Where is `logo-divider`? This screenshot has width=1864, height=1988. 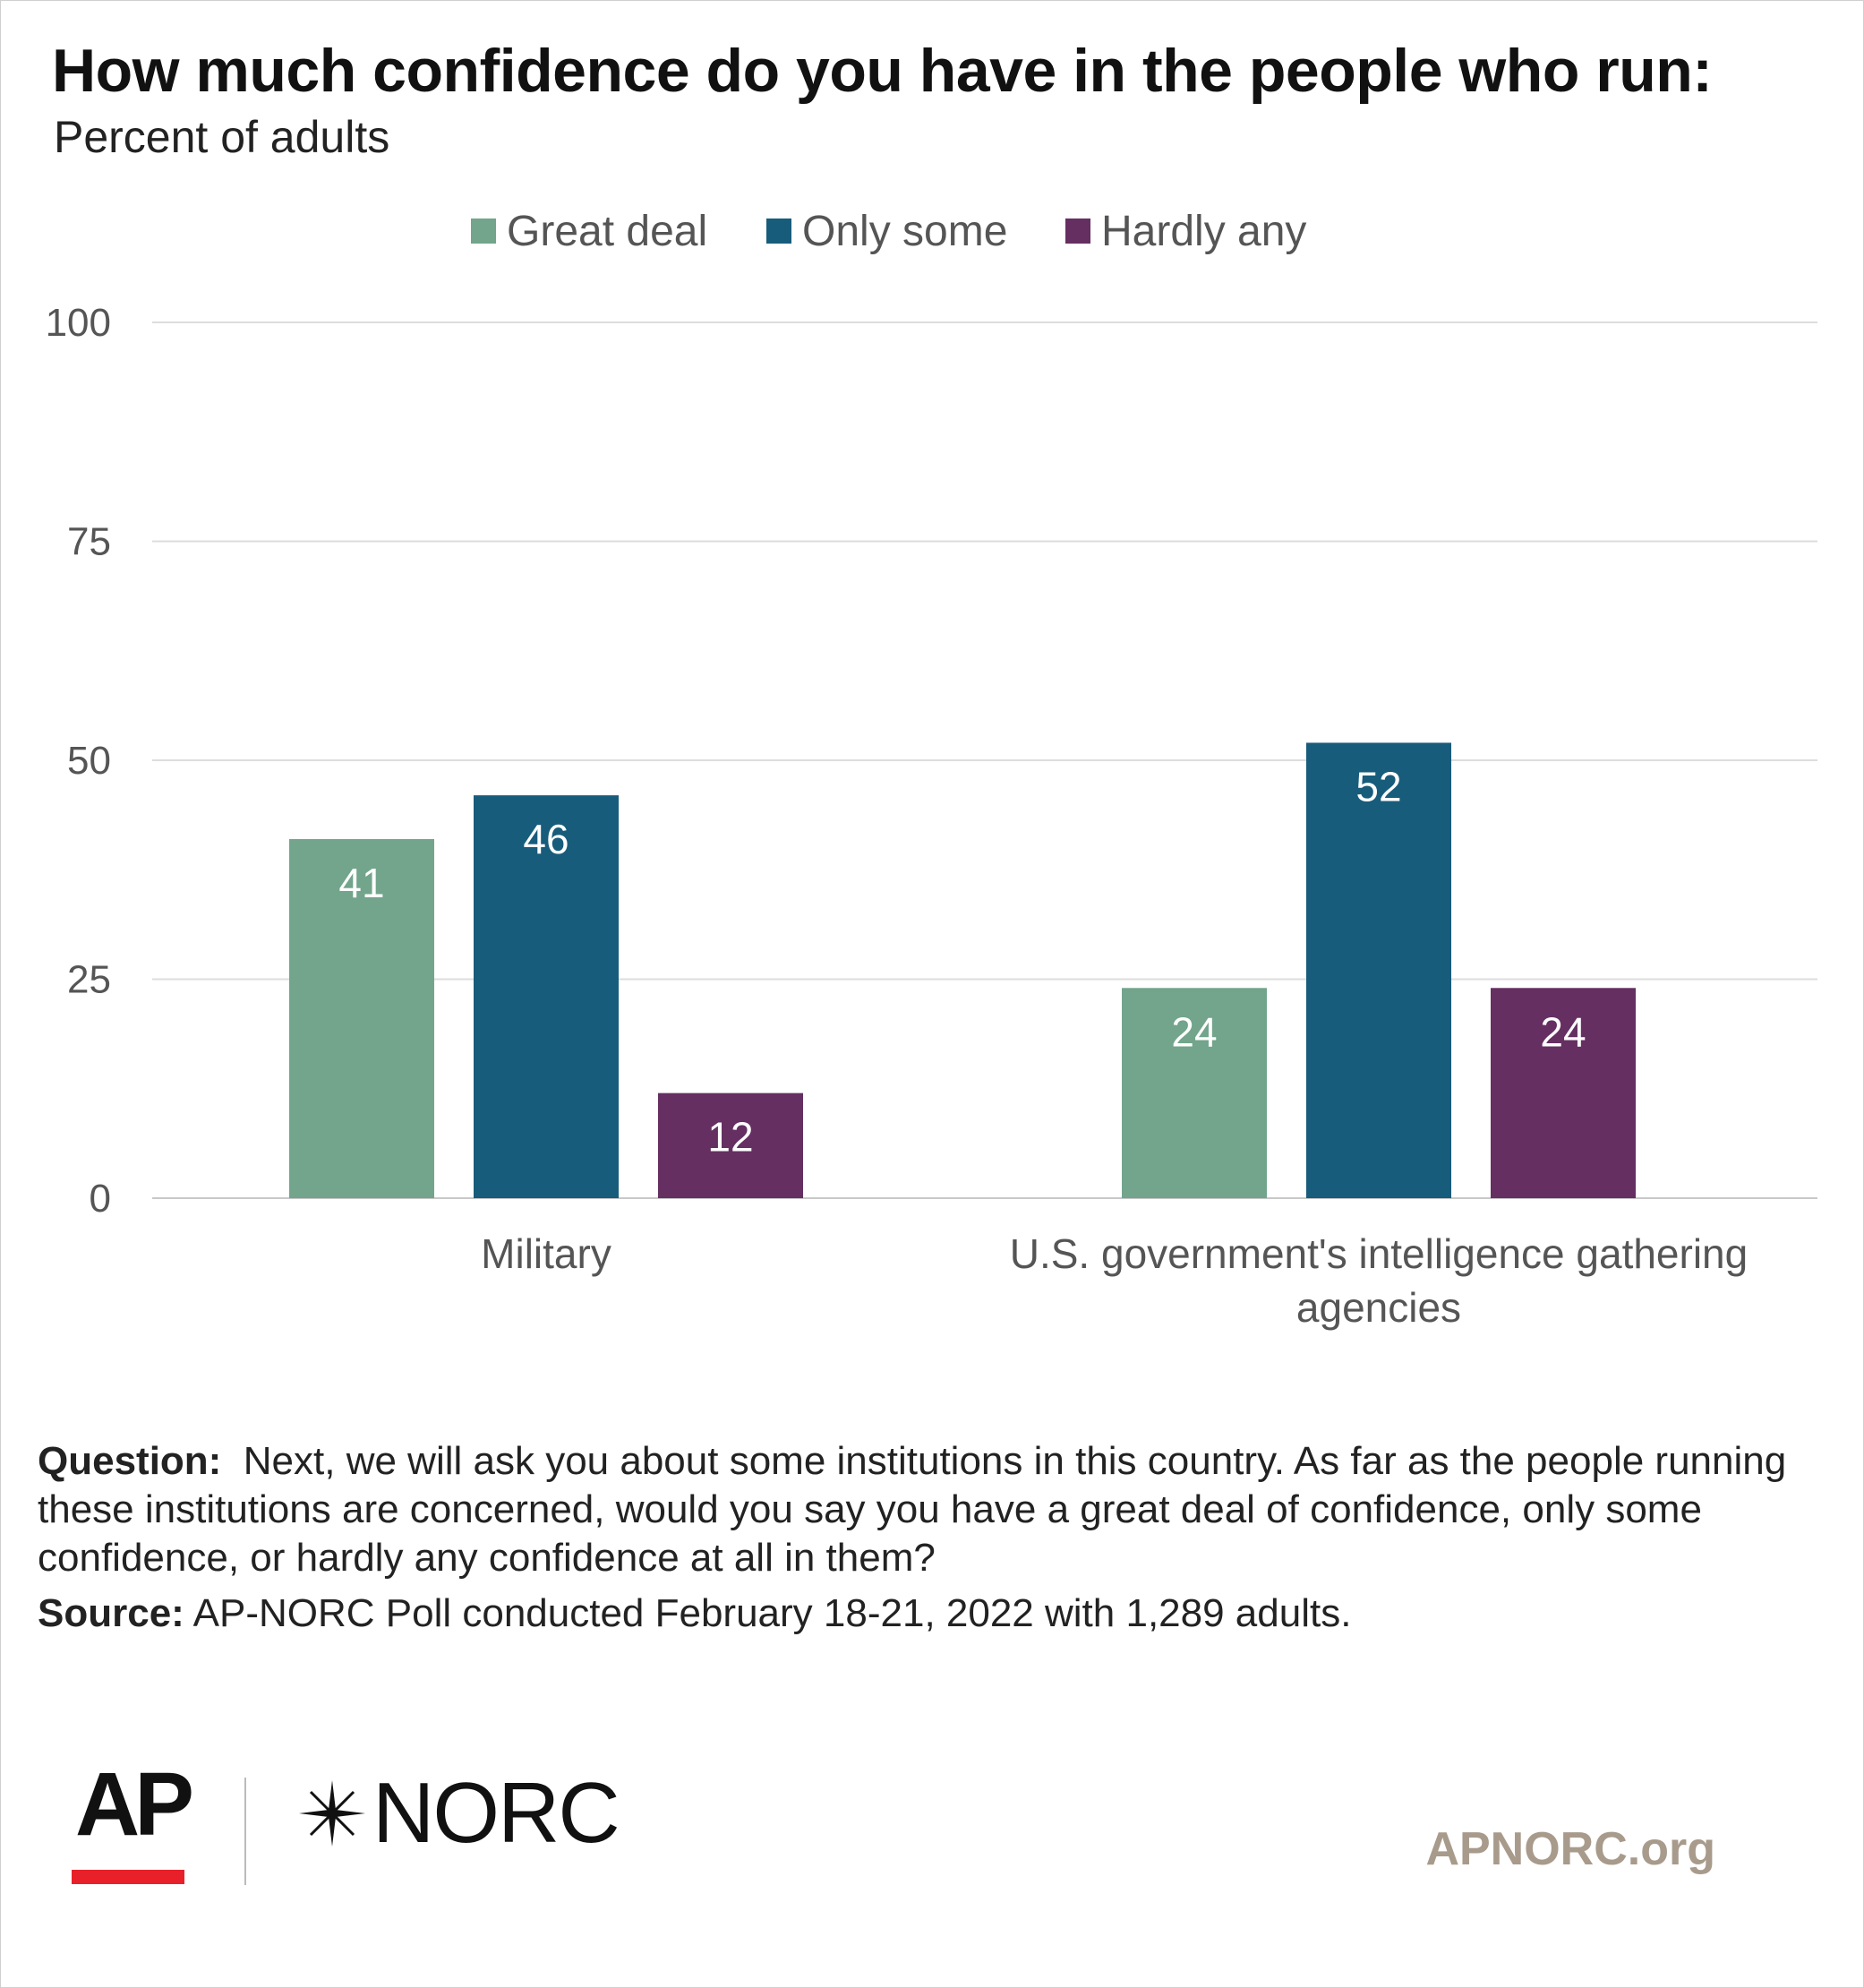
logo-divider is located at coordinates (245, 1832).